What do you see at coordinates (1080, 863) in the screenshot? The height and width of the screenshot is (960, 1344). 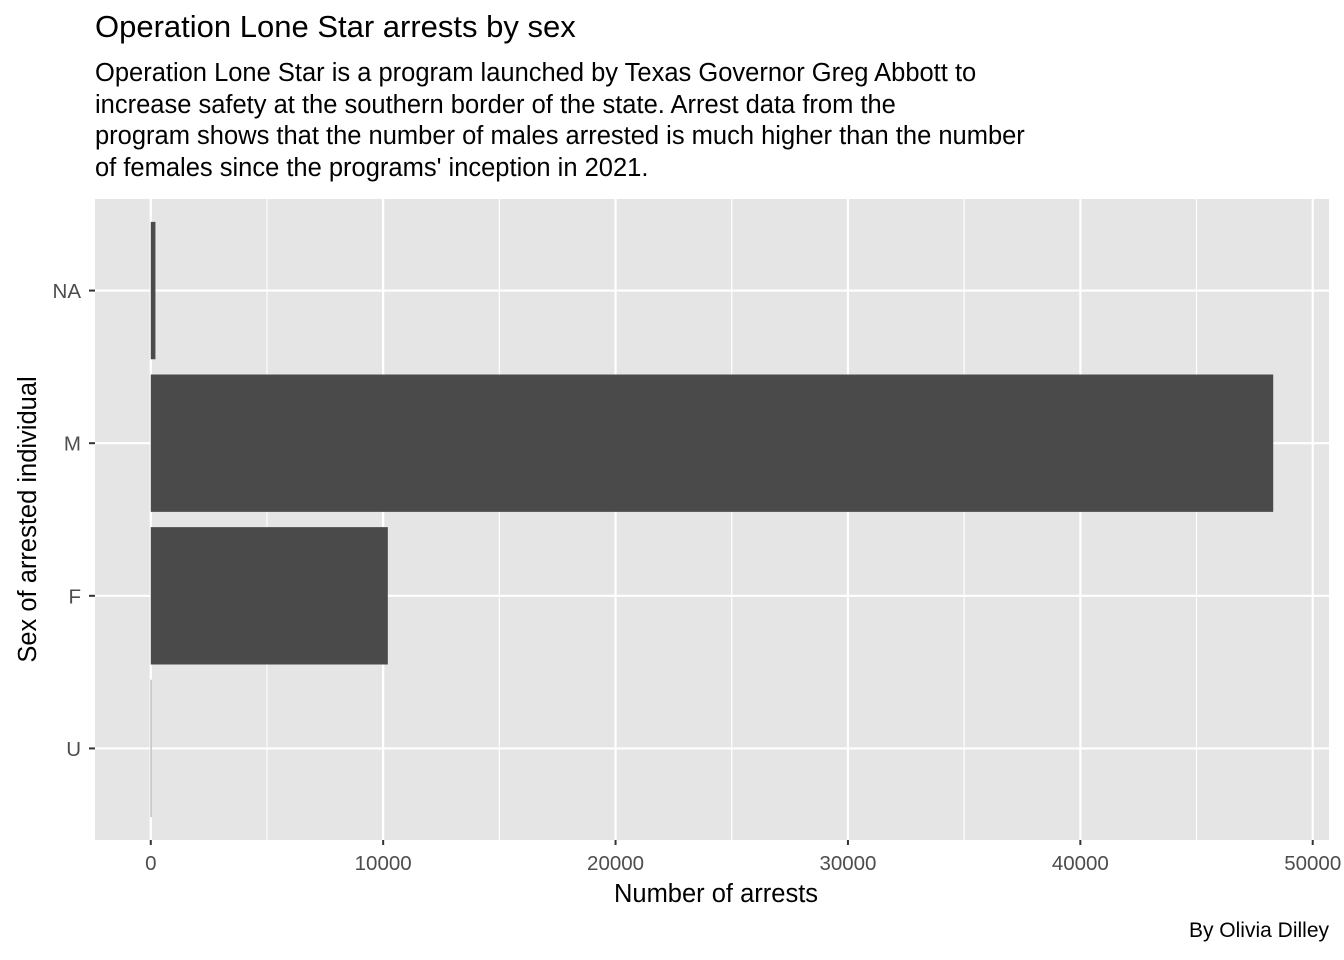 I see `x-tick-label: 40000` at bounding box center [1080, 863].